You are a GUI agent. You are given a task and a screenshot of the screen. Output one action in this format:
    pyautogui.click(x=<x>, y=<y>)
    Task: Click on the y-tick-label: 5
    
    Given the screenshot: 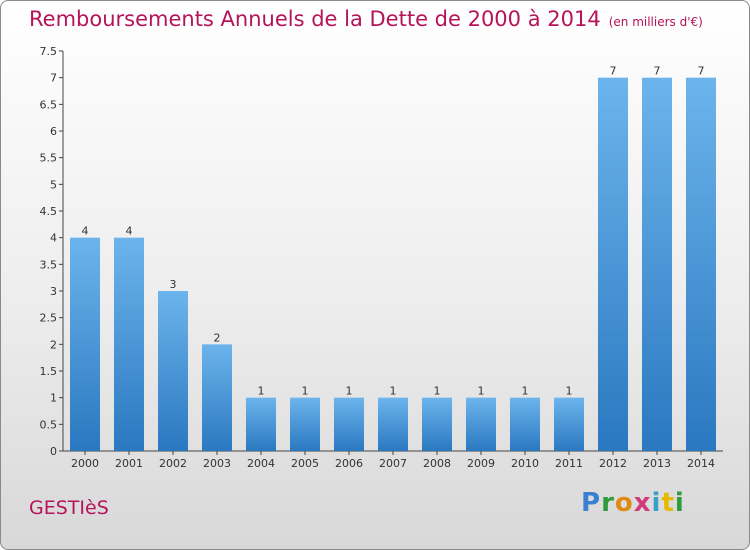 What is the action you would take?
    pyautogui.click(x=53, y=184)
    